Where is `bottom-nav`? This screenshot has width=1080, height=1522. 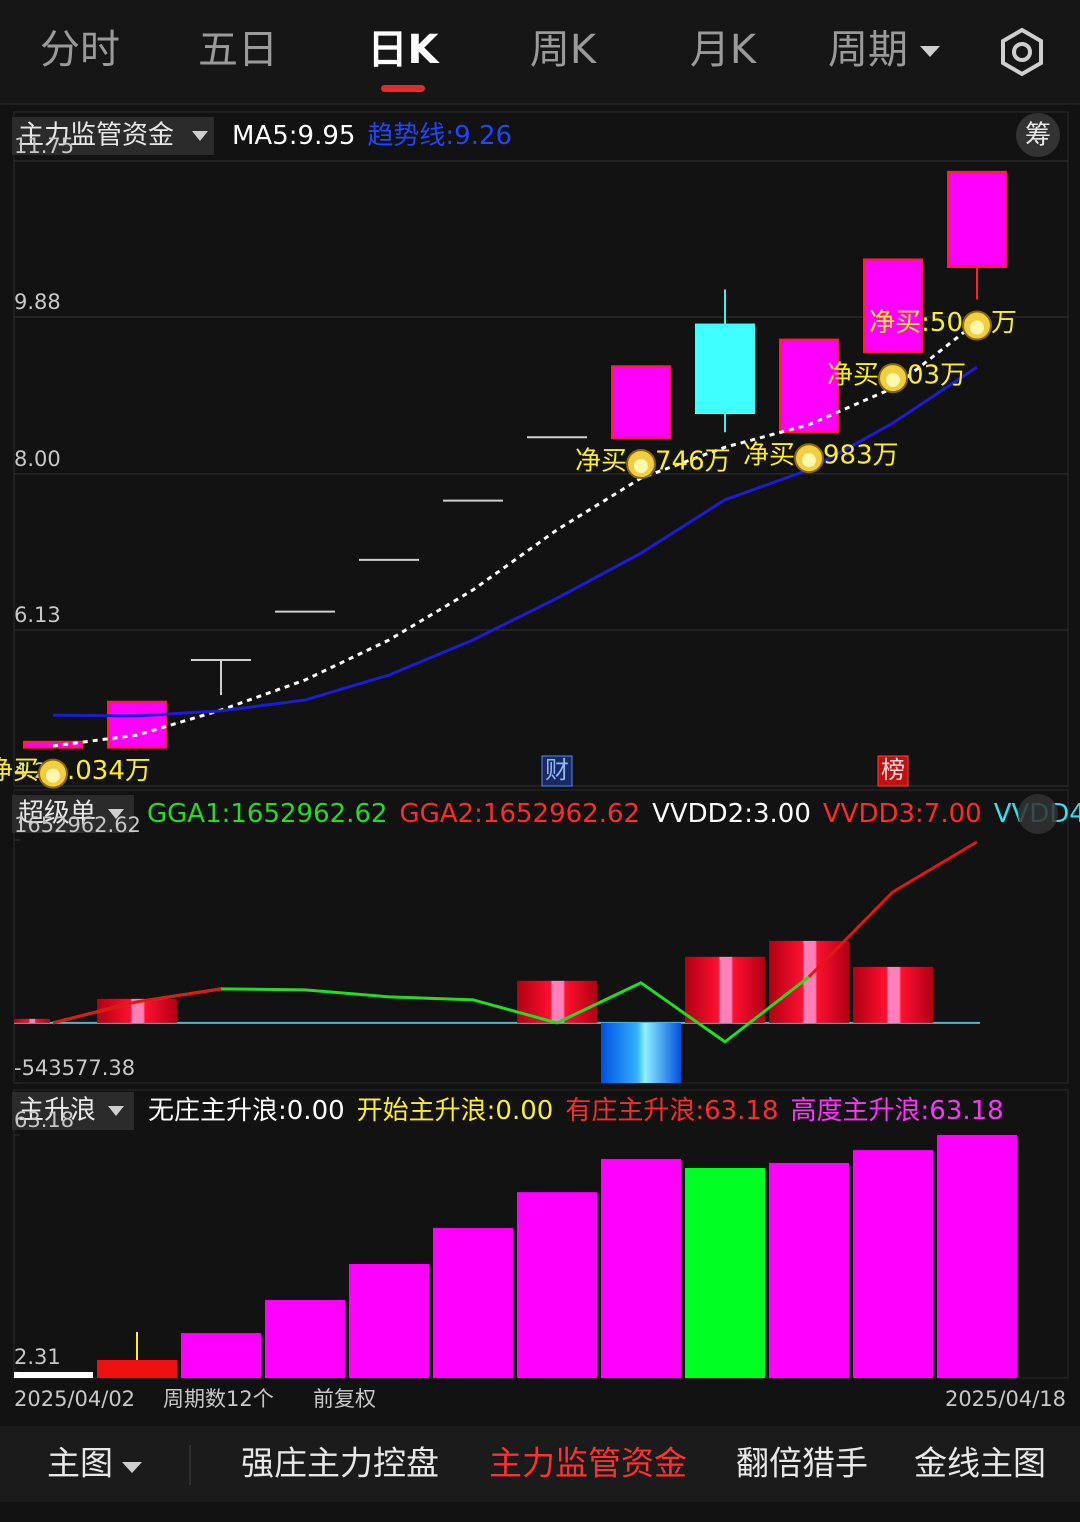 bottom-nav is located at coordinates (540, 1464).